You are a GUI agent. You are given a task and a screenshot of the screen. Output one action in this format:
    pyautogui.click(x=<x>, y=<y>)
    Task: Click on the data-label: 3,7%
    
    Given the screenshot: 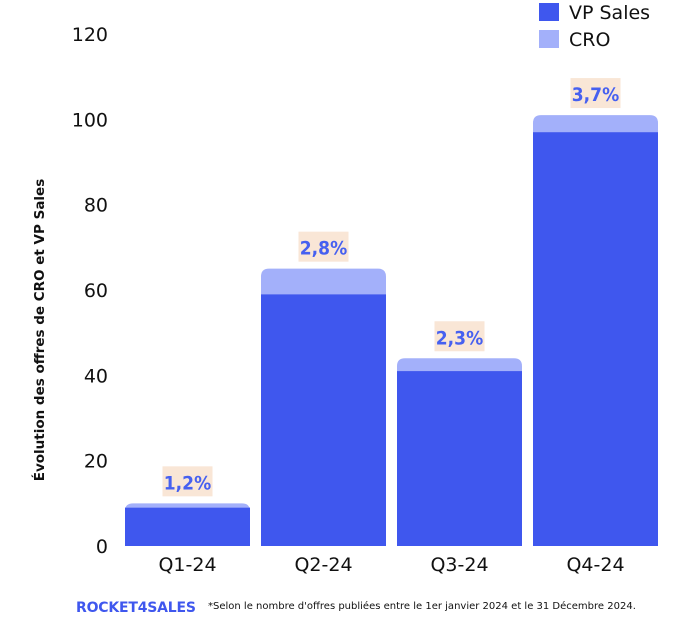 What is the action you would take?
    pyautogui.click(x=595, y=95)
    